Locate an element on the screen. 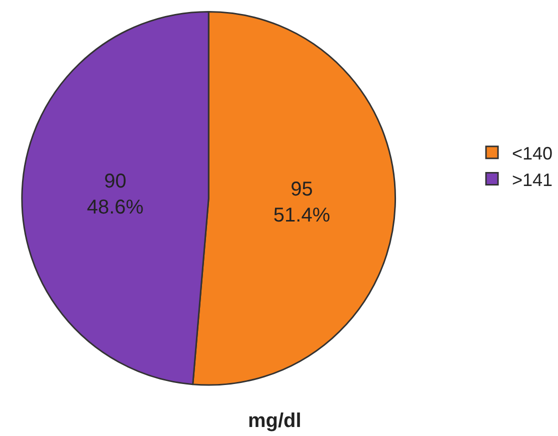 This screenshot has height=436, width=558. legend-label: <140 is located at coordinates (532, 153).